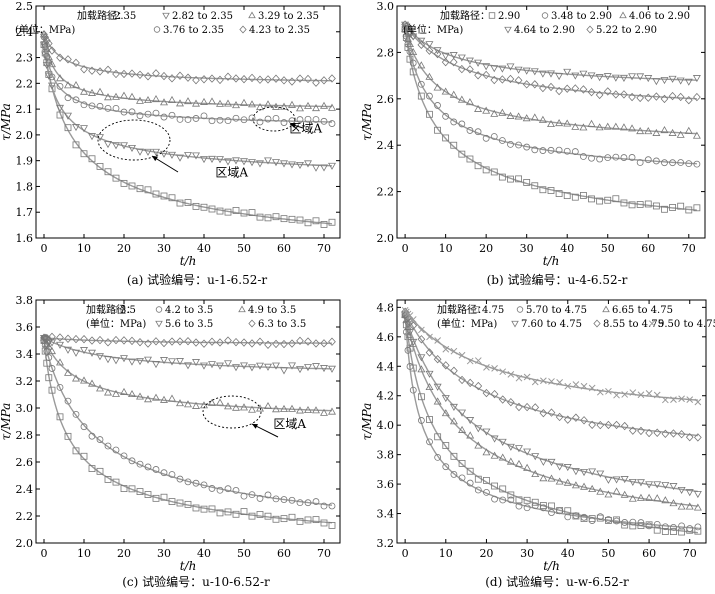  I want to click on region-ellipse, so click(274, 119).